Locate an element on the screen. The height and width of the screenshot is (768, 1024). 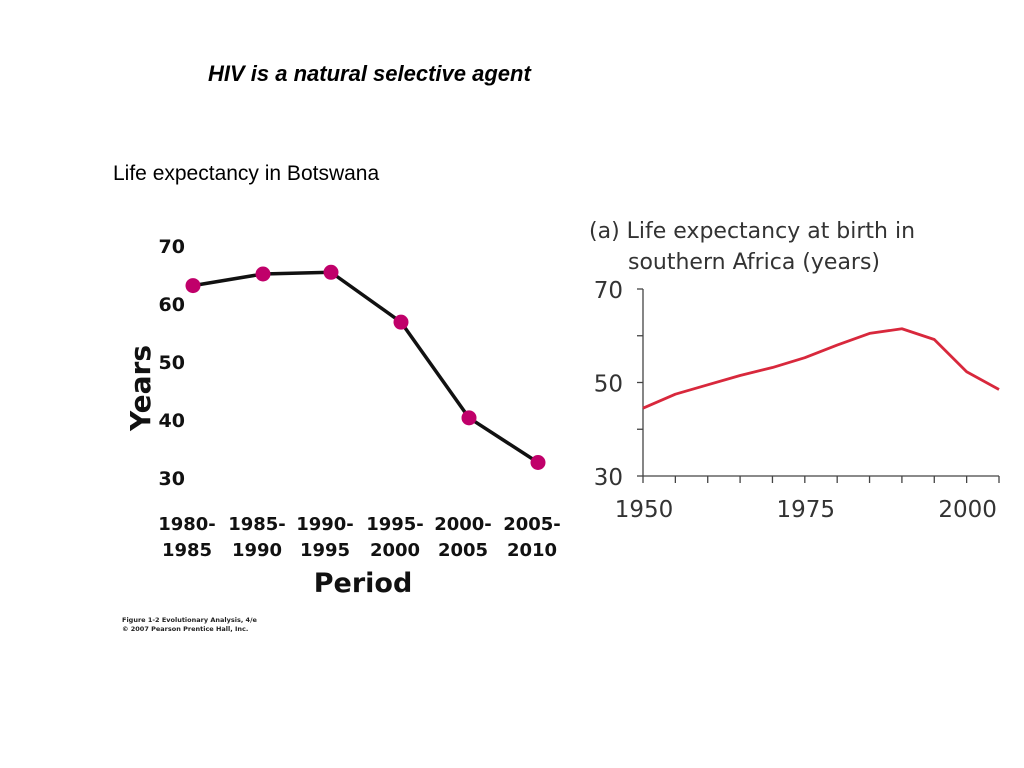
y-tick-label-1: 60 is located at coordinates (172, 305).